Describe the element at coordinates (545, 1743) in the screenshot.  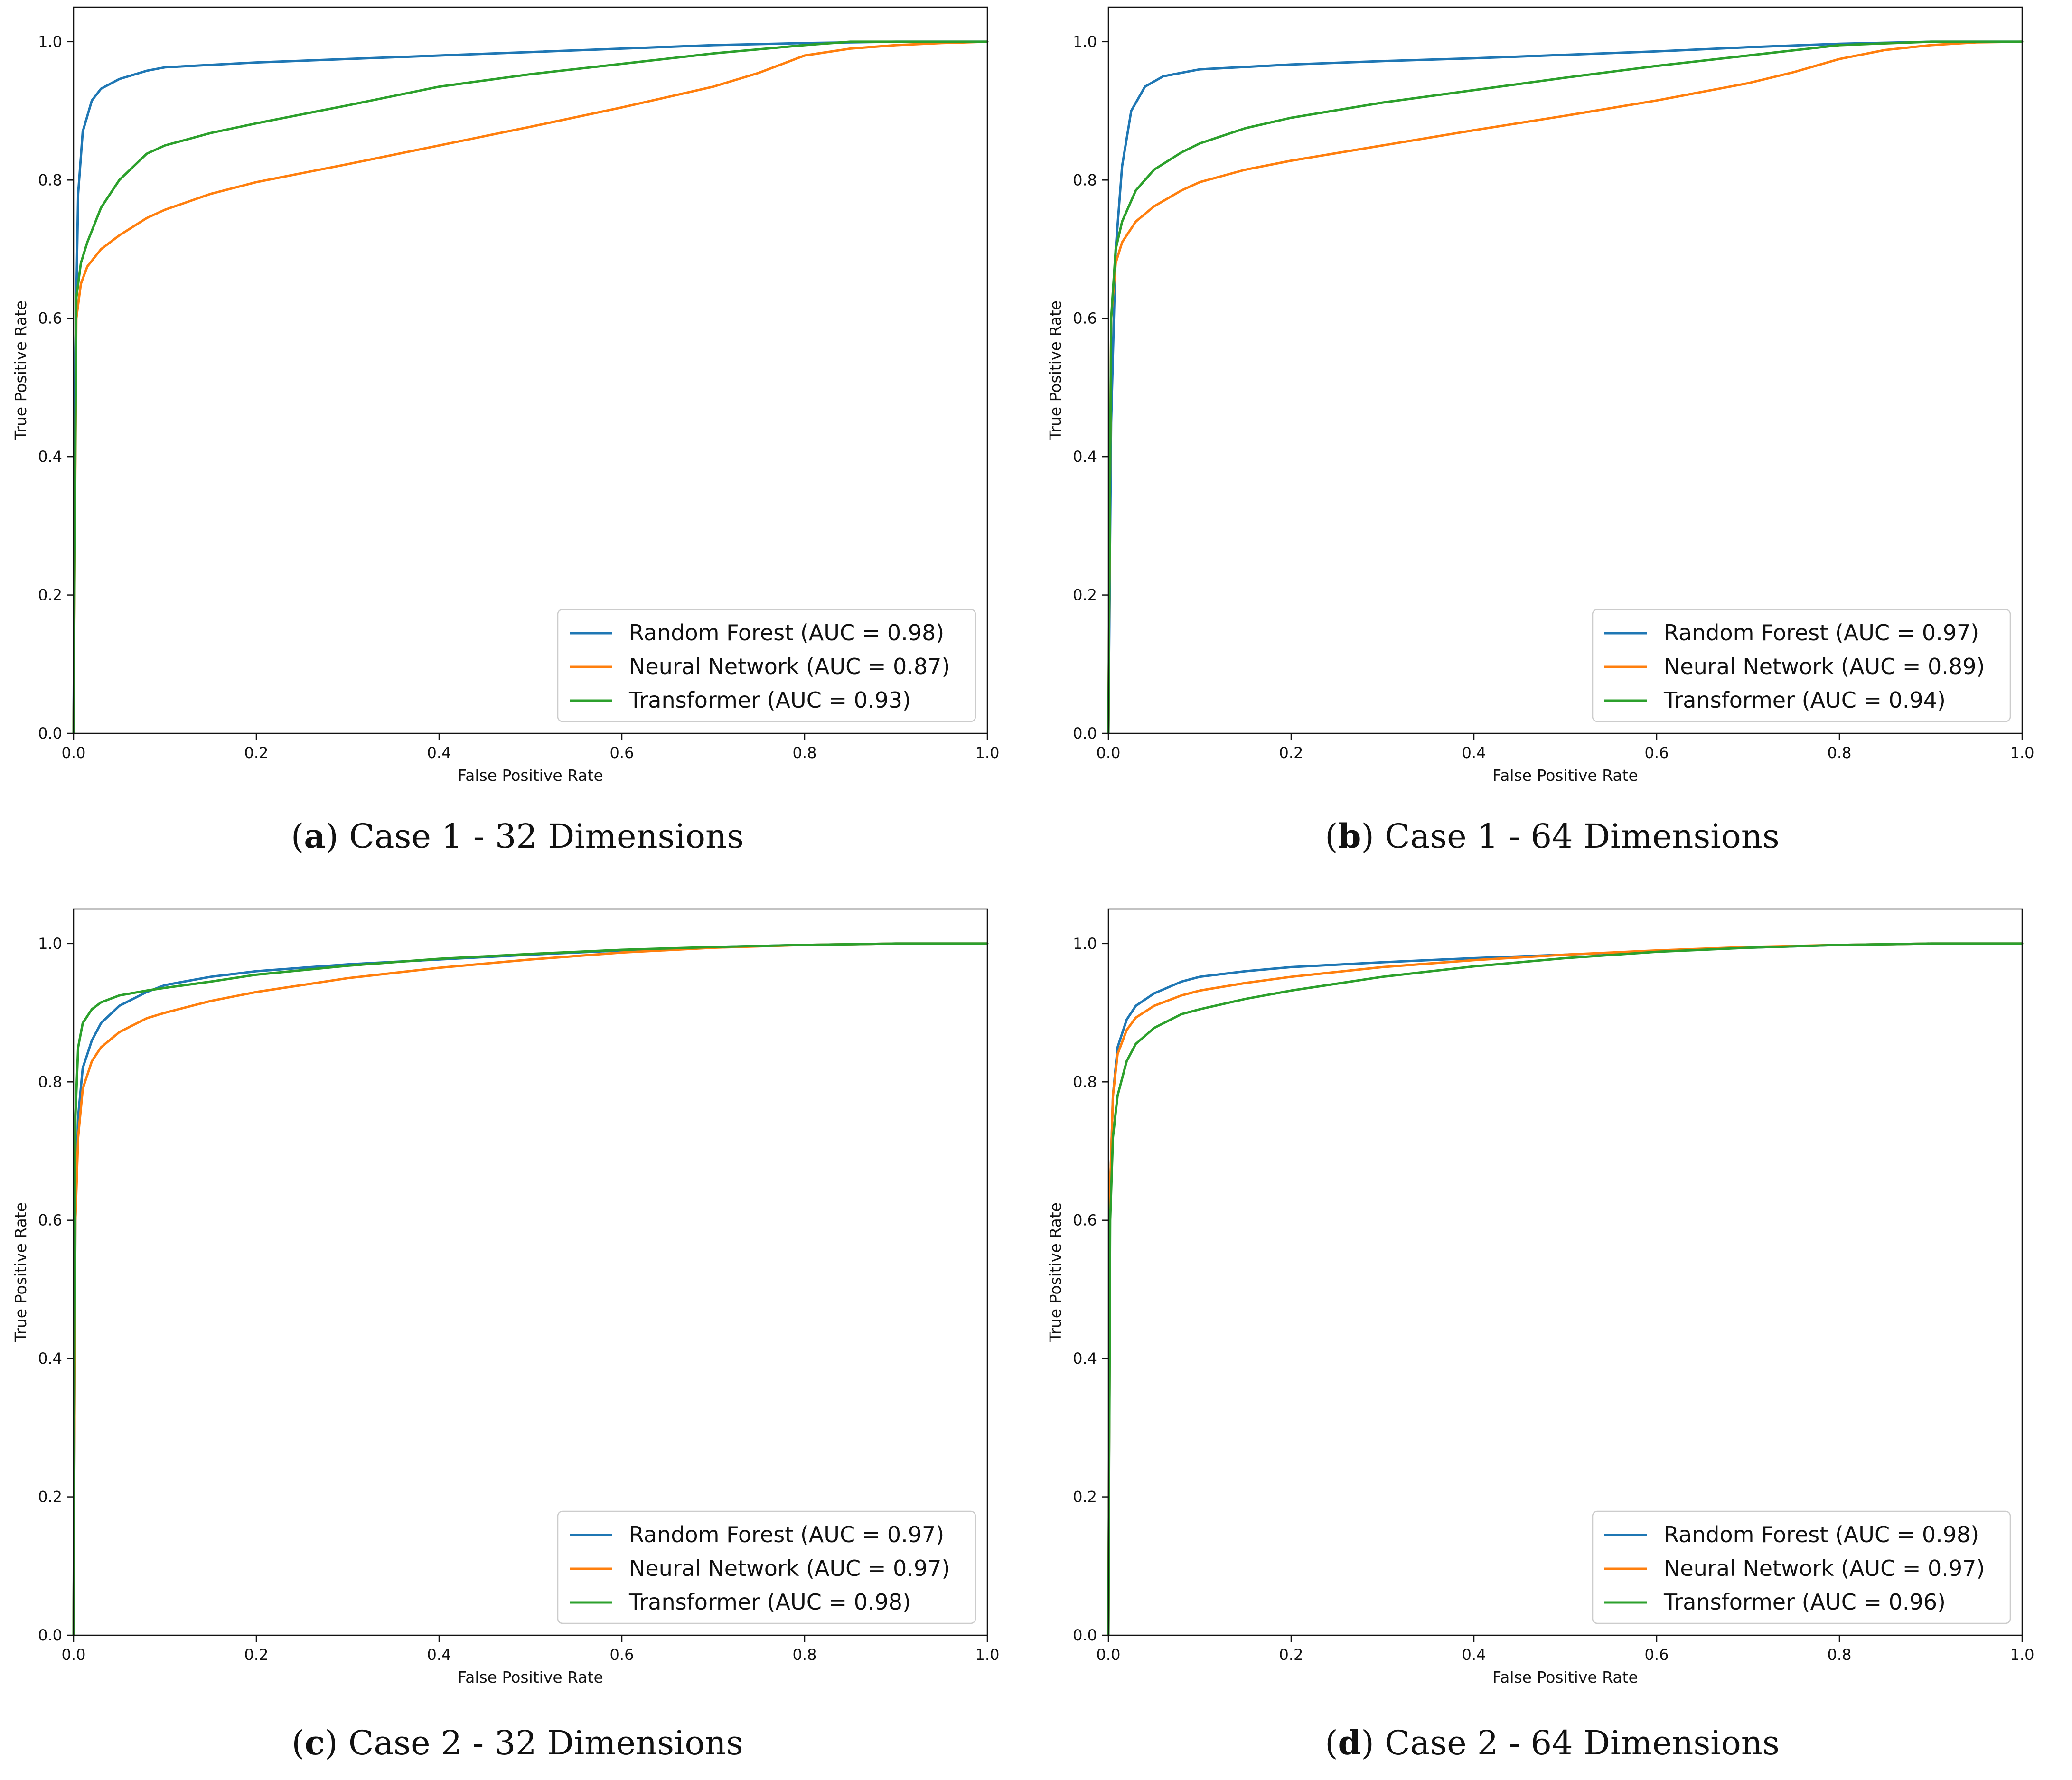
I see `caption-text-c: Case 2 - 32 Dimensions` at that location.